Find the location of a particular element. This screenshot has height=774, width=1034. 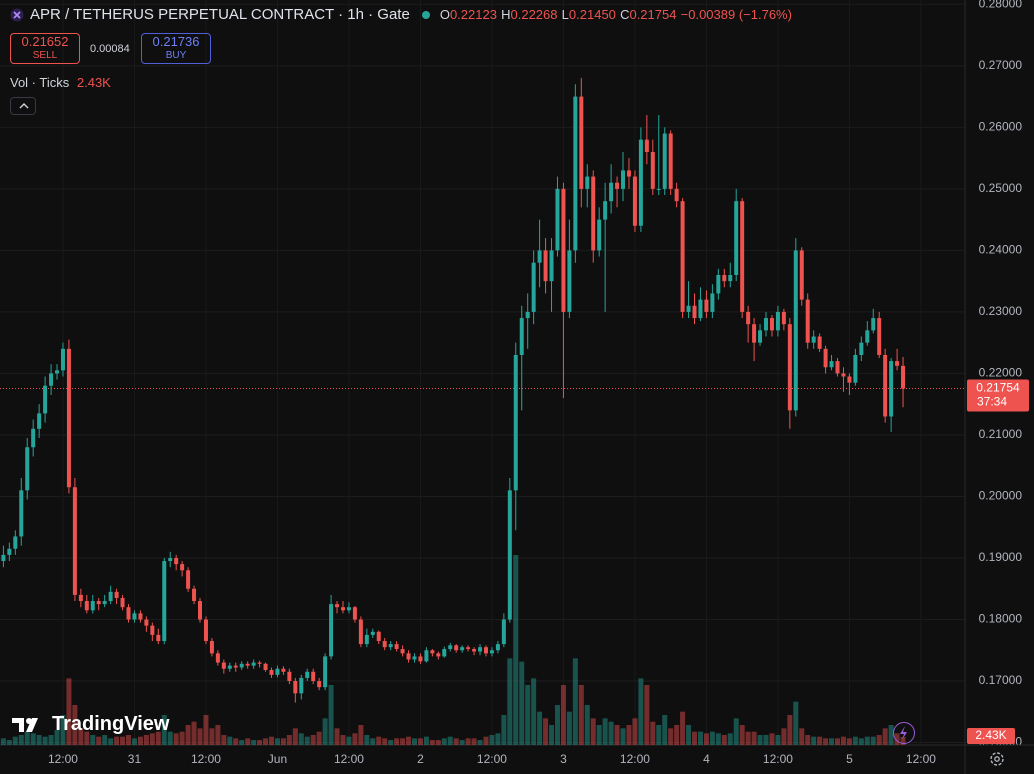

y-tick-label: 0.23000 is located at coordinates (1001, 311).